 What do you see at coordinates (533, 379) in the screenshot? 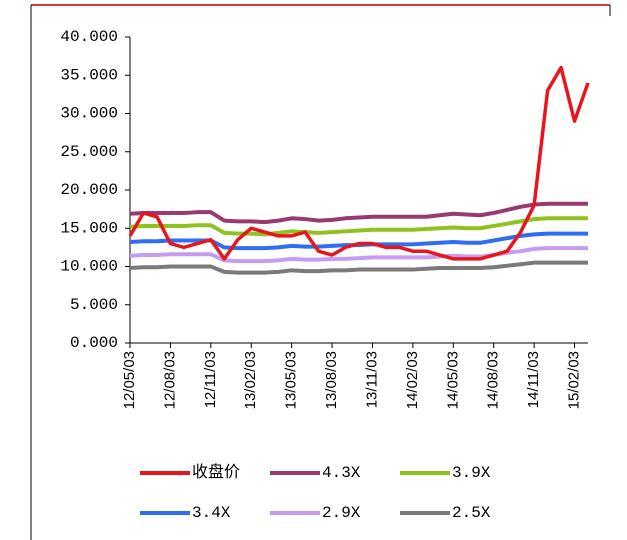
I see `x-tick-label: 14/11/03` at bounding box center [533, 379].